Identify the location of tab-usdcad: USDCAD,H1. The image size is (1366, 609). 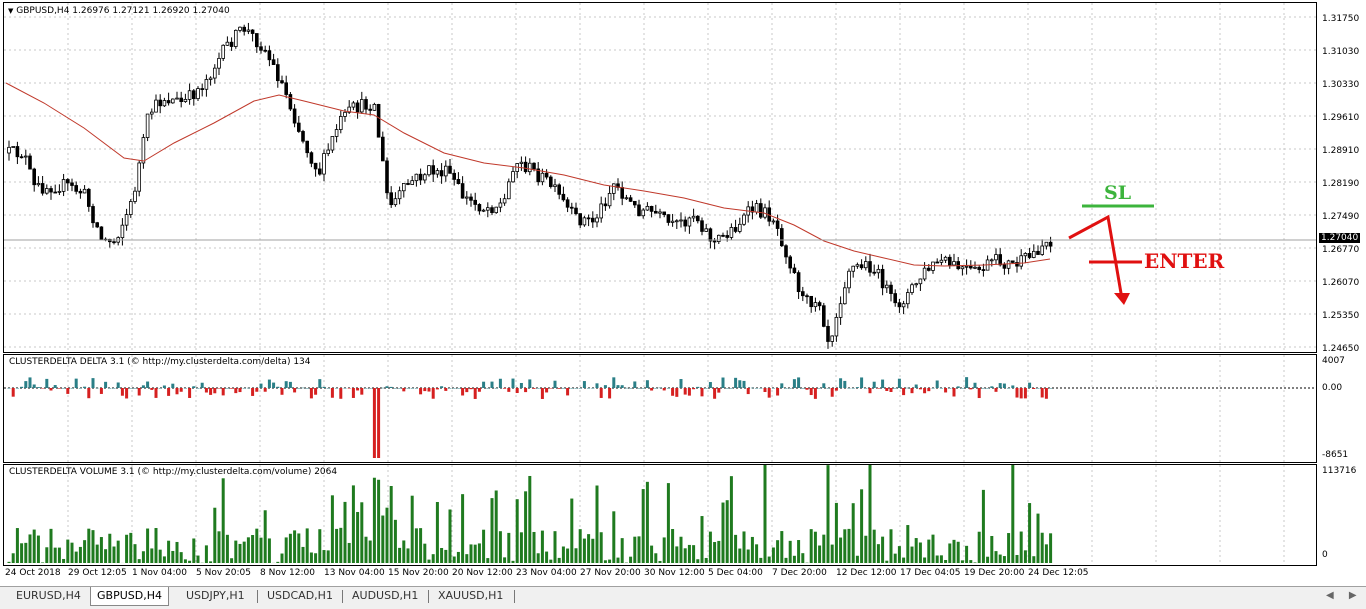
(300, 596).